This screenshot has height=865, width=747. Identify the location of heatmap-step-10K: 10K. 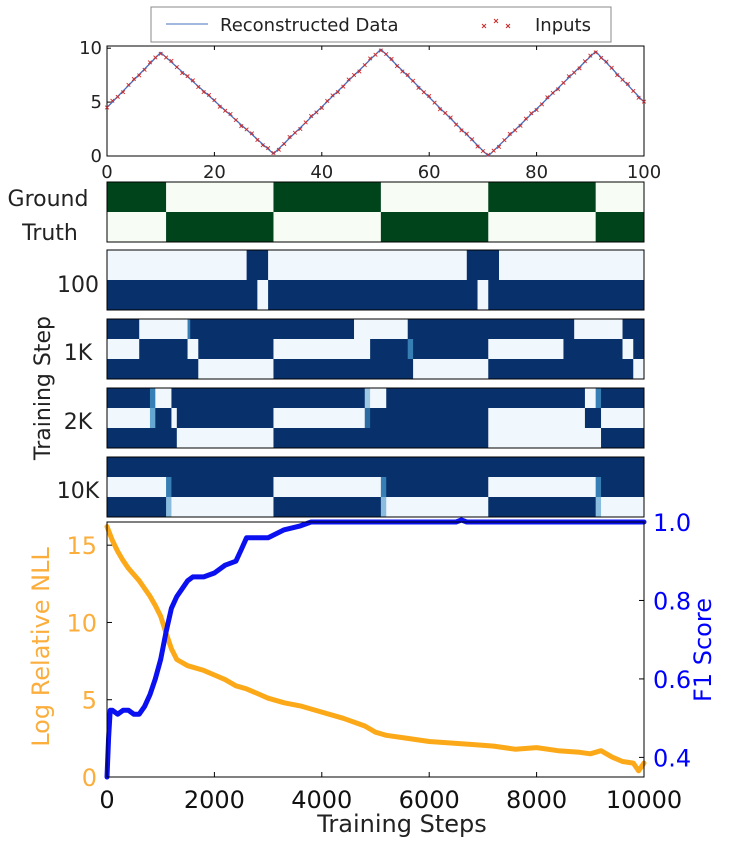
(351, 487).